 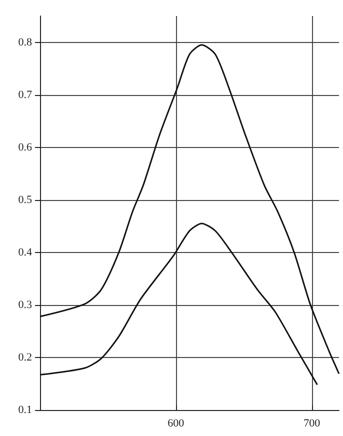 I want to click on y-tick-label: 0.3, so click(x=25, y=304).